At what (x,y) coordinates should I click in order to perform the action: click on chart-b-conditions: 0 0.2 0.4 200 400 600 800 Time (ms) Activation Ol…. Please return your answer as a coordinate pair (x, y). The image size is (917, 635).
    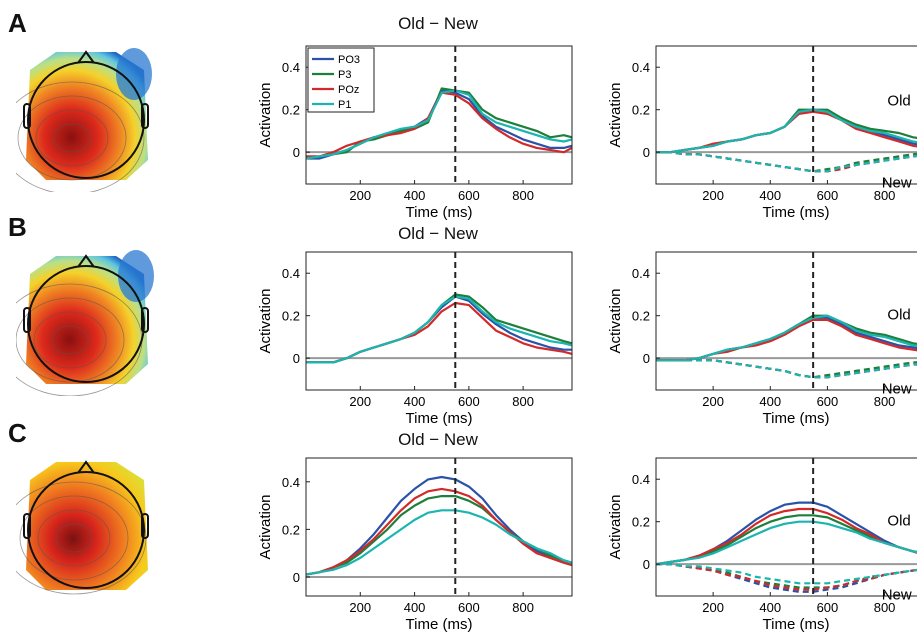
    Looking at the image, I should click on (762, 339).